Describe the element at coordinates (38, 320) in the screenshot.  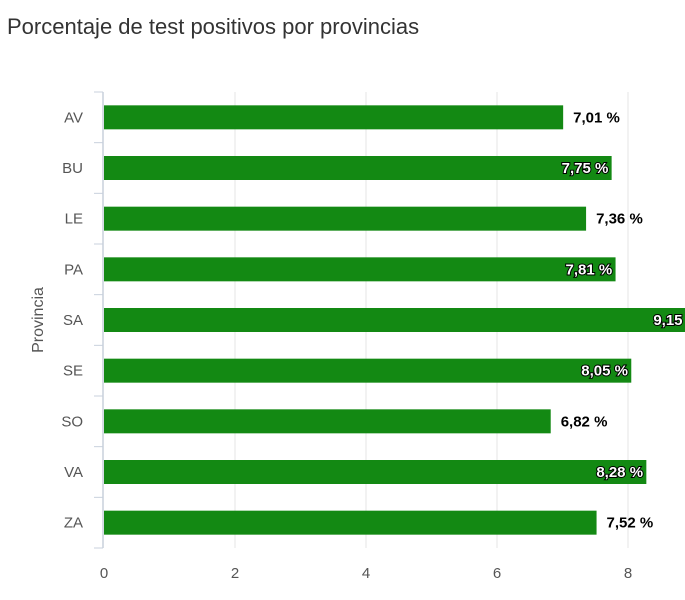
I see `y-axis-title: Provincia` at that location.